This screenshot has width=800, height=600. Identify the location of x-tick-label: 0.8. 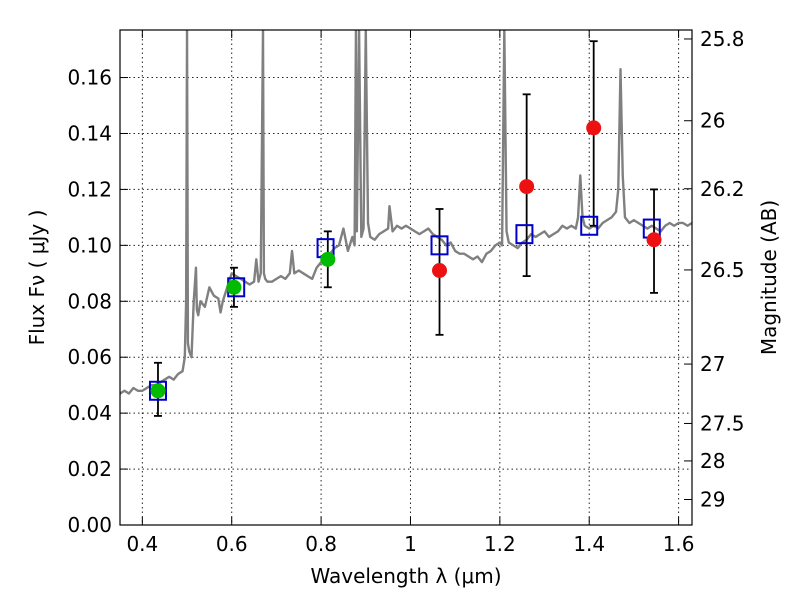
(321, 544).